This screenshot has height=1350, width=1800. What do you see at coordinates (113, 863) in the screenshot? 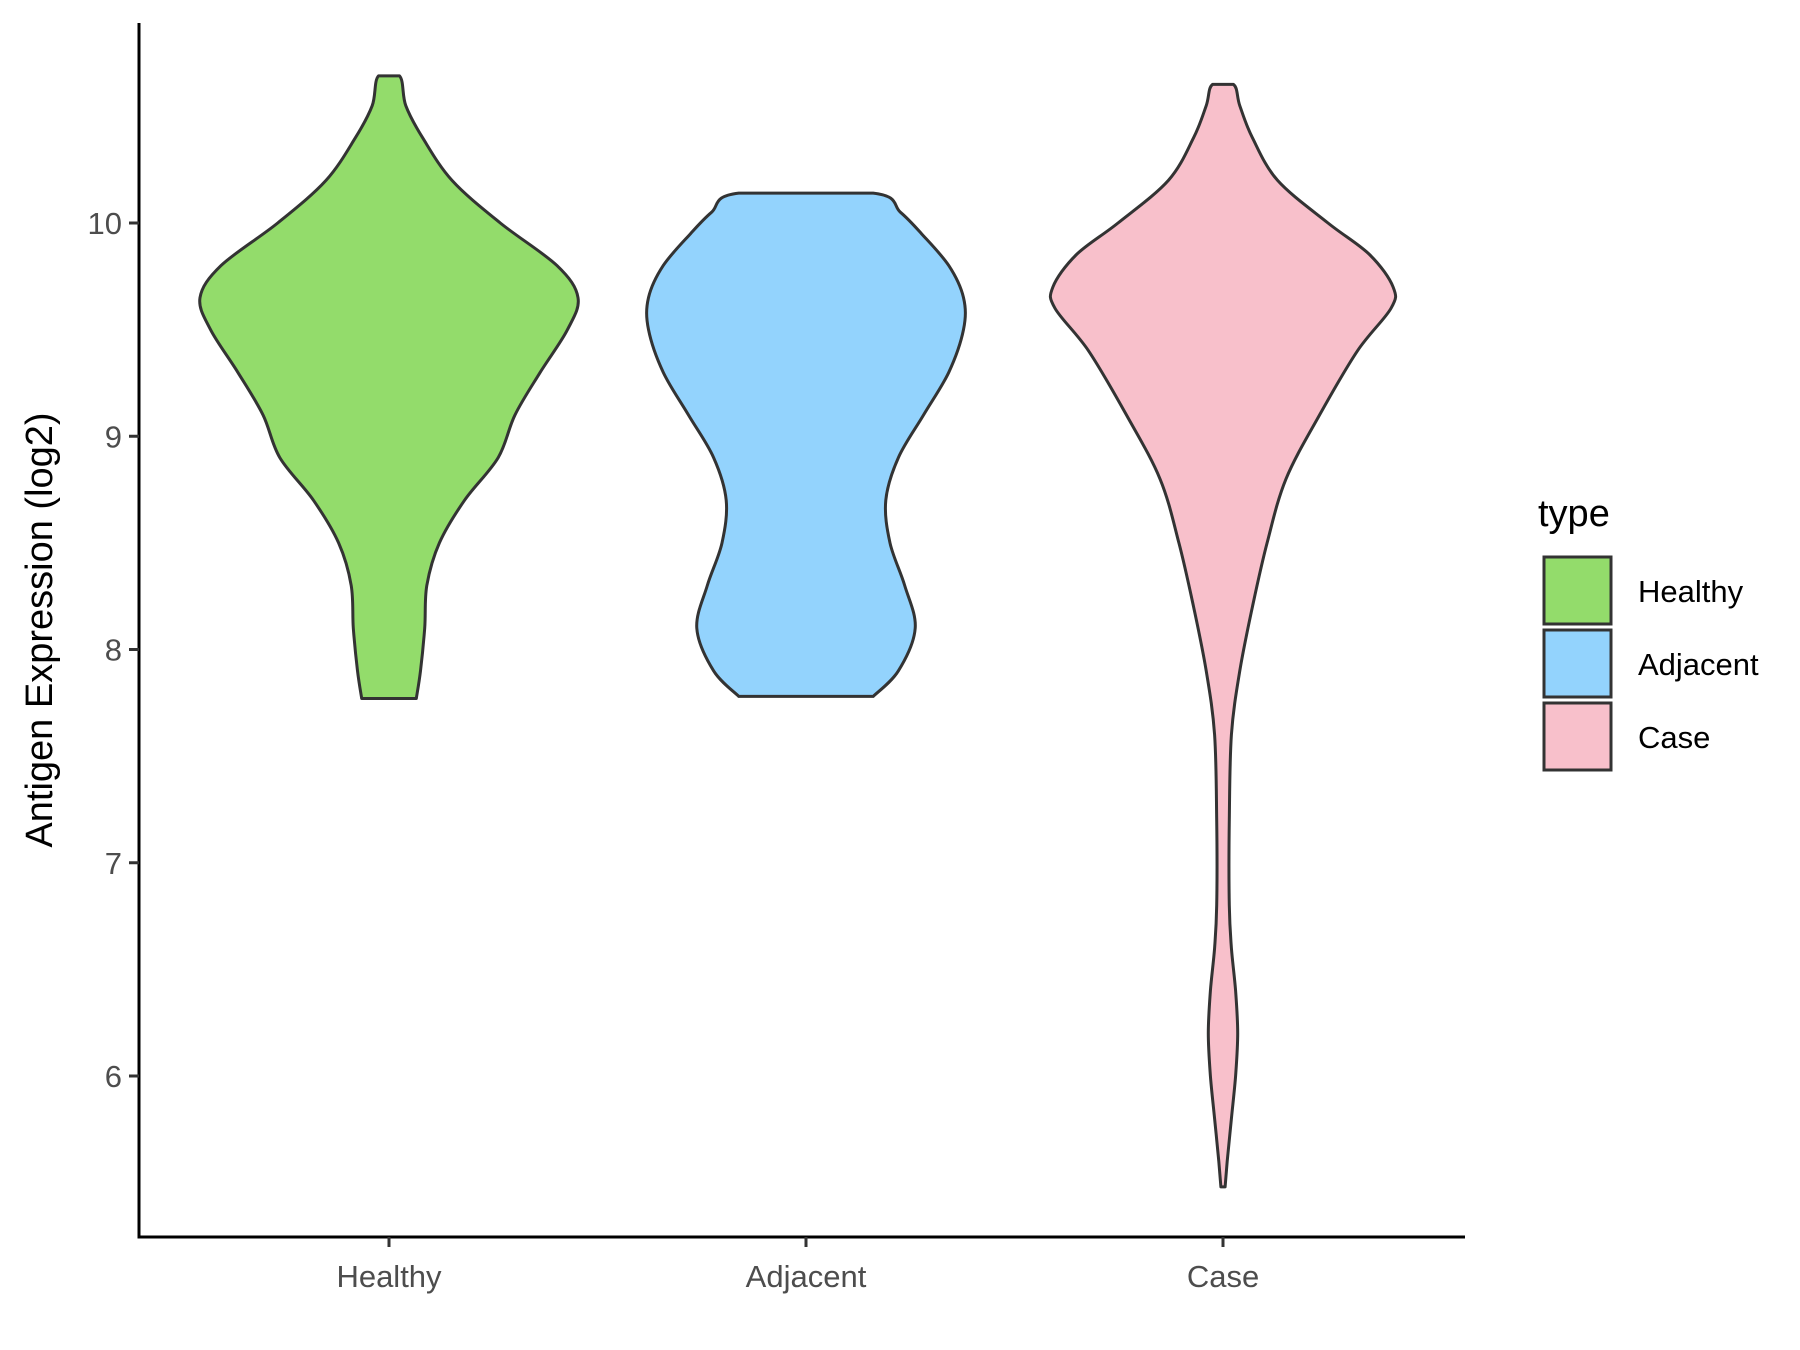
I see `y-tick-label: 7` at bounding box center [113, 863].